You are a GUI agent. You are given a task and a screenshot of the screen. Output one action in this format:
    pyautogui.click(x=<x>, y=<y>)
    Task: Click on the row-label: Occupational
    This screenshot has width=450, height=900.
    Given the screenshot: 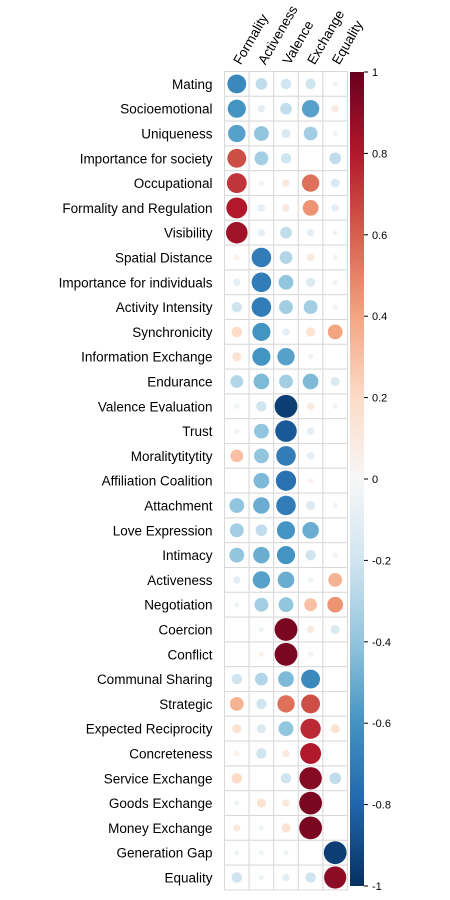 What is the action you would take?
    pyautogui.click(x=173, y=183)
    